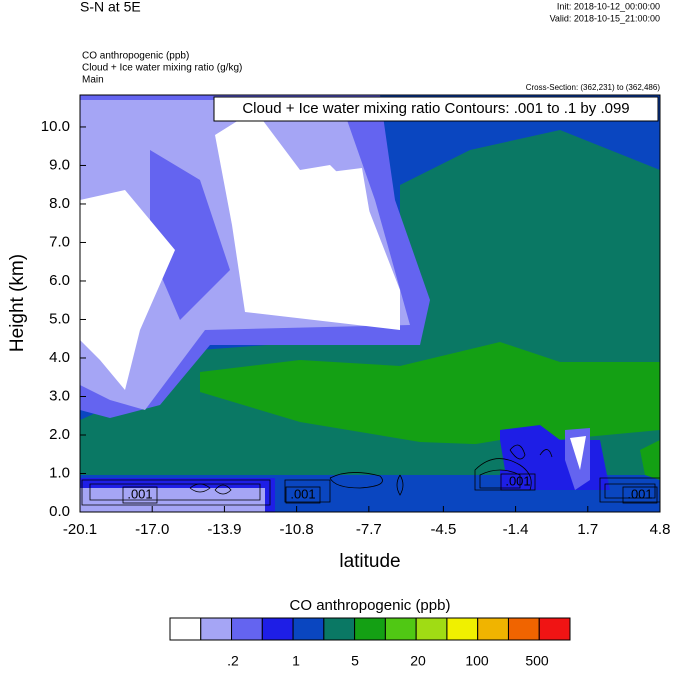 This screenshot has height=673, width=674. Describe the element at coordinates (59, 280) in the screenshot. I see `y-tick-label: 6.0` at that location.